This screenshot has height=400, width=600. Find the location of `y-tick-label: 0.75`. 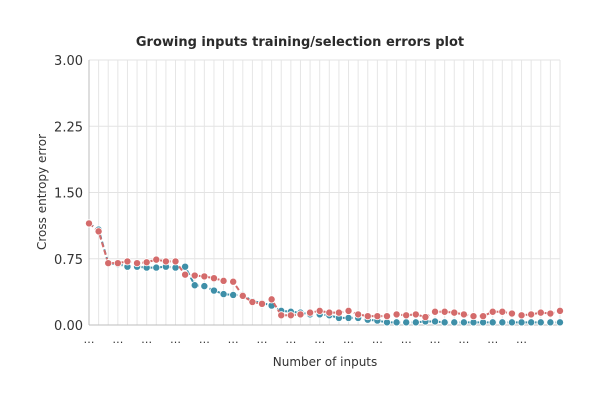

y-tick-label: 0.75 is located at coordinates (68, 260).